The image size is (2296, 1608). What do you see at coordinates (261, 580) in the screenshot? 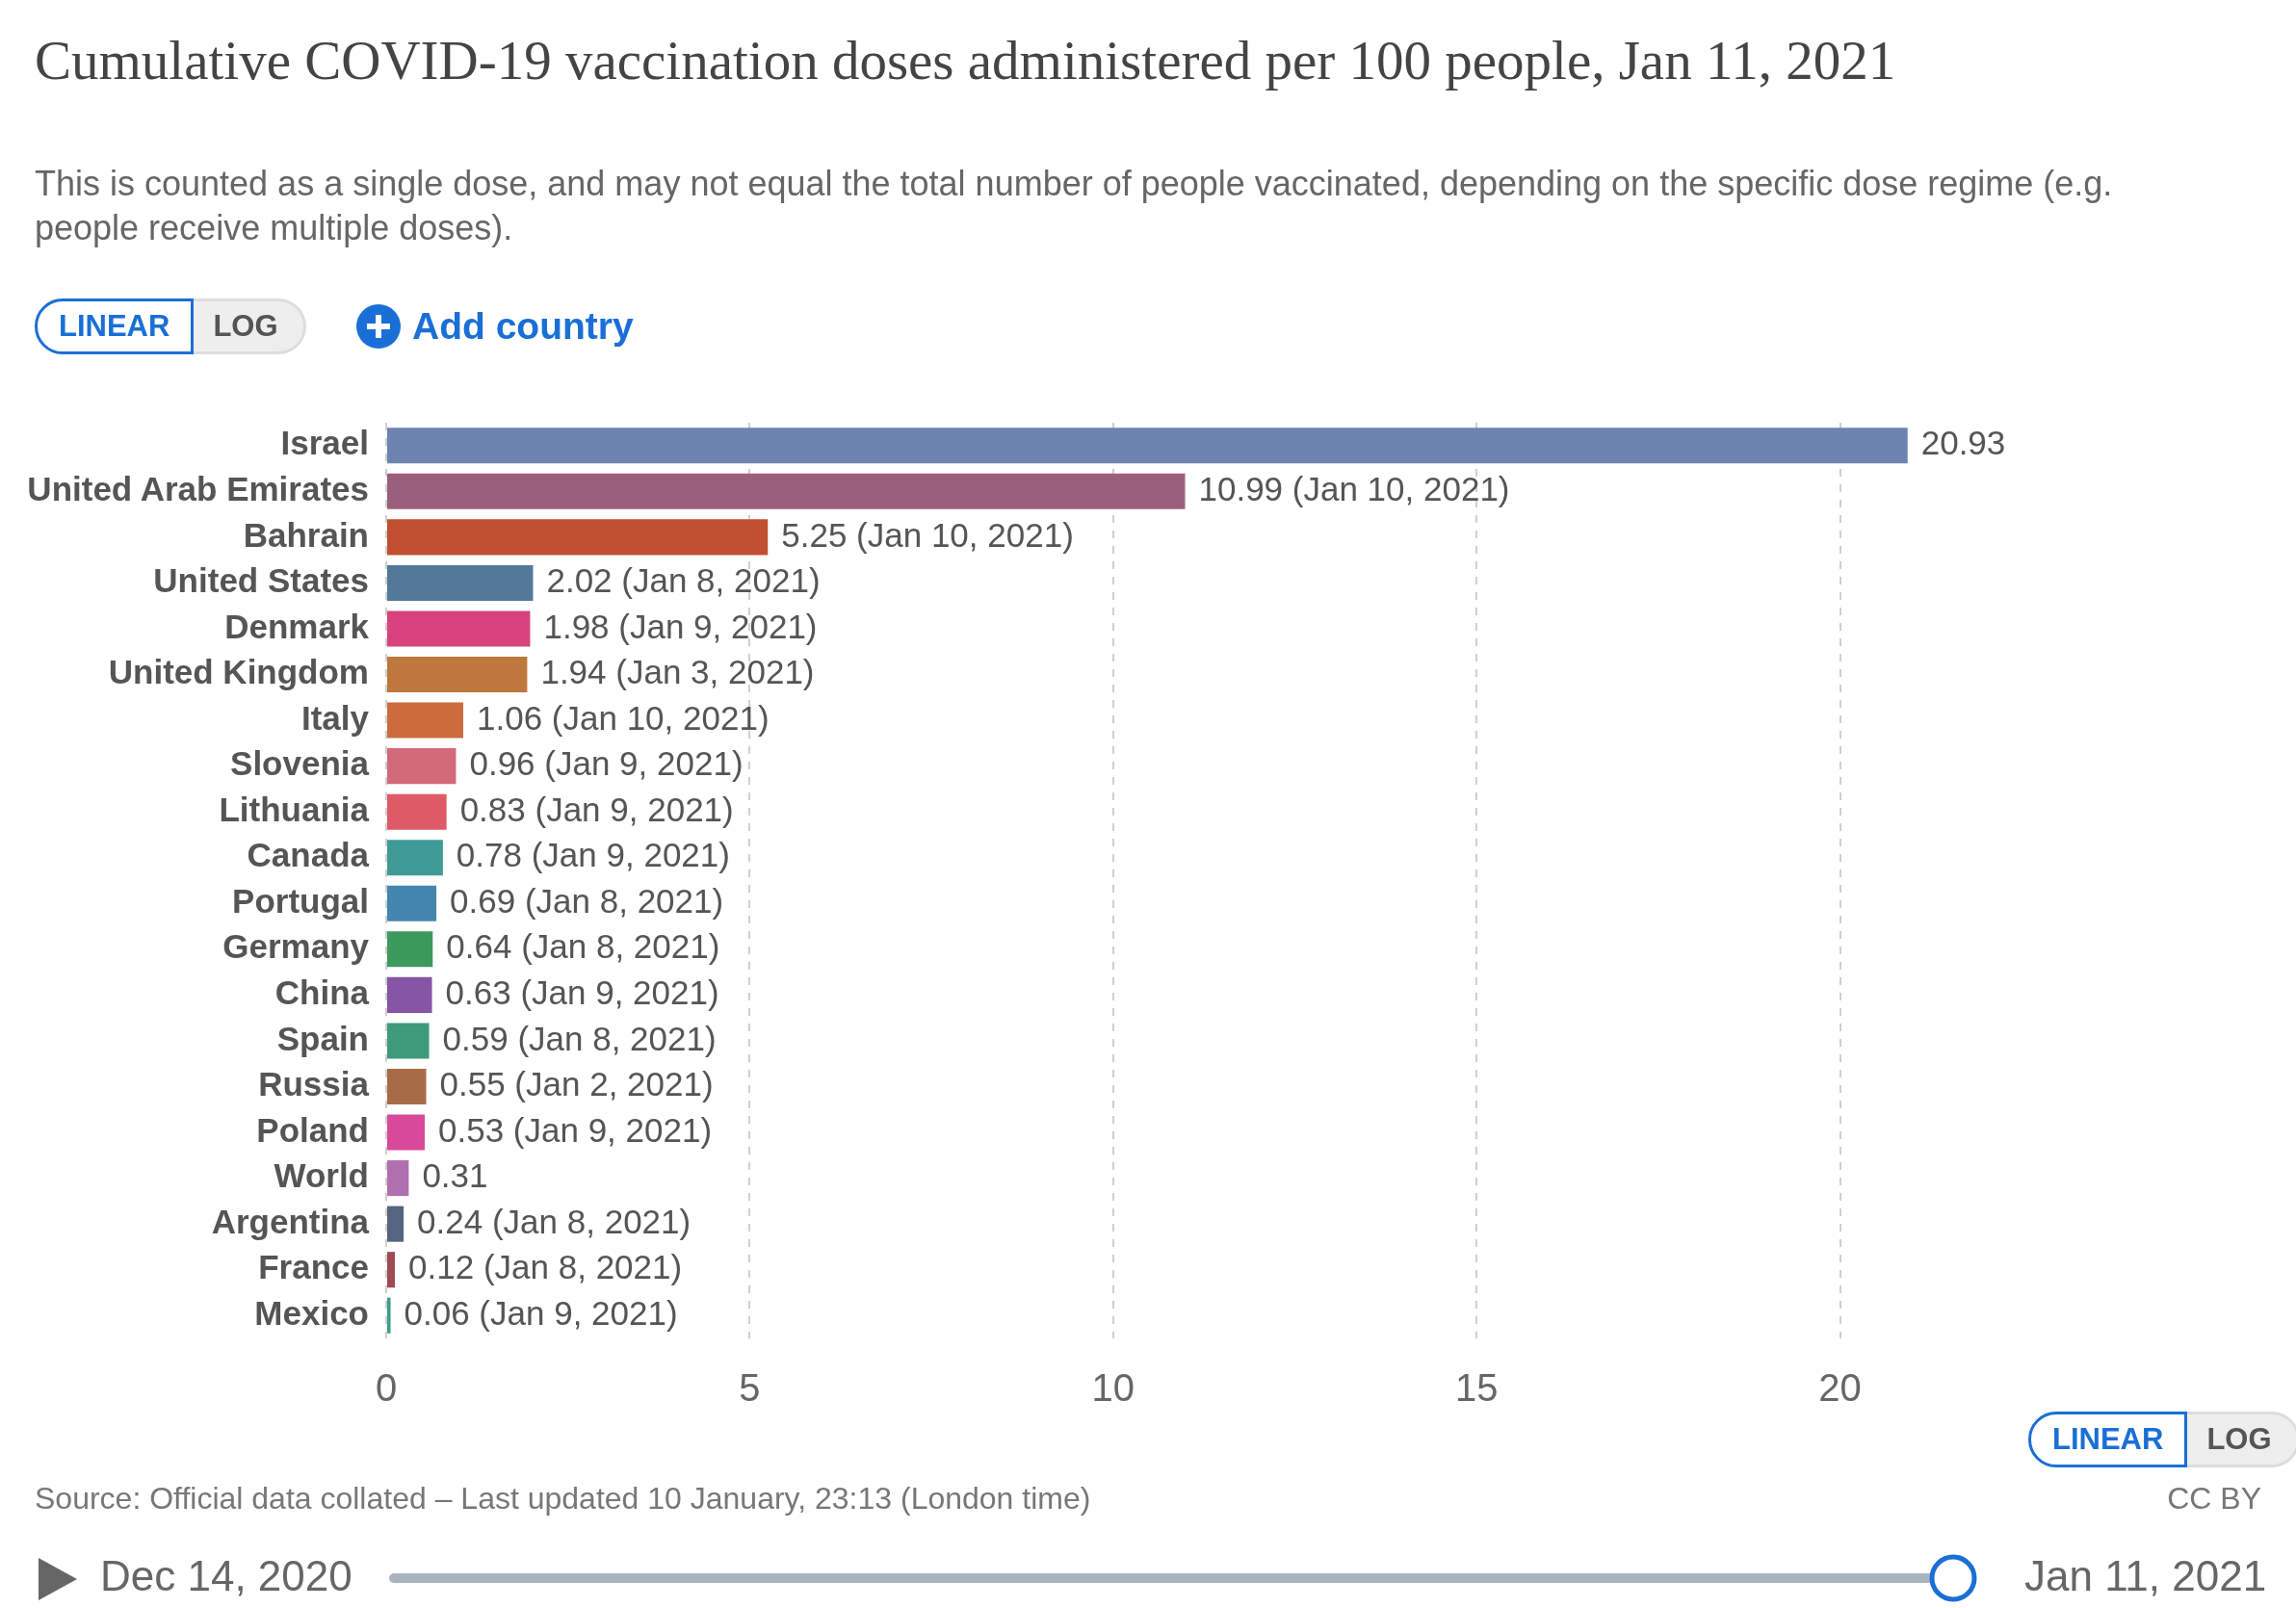
I see `y-tick-label: United States` at bounding box center [261, 580].